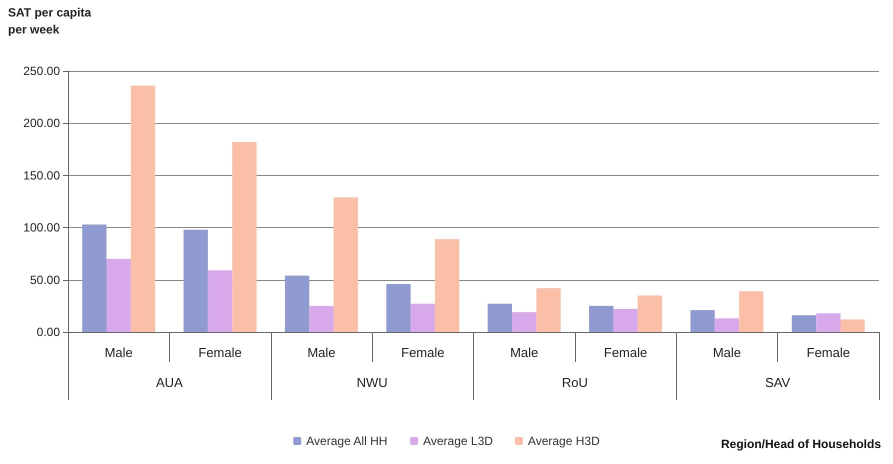 This screenshot has width=893, height=464. Describe the element at coordinates (41, 71) in the screenshot. I see `y-tick-label: 250.00` at that location.